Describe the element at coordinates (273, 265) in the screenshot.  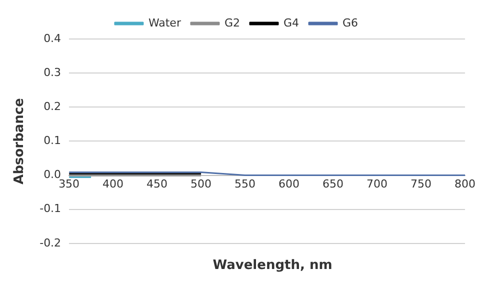
I see `x-axis-title: Wavelength, nm` at that location.